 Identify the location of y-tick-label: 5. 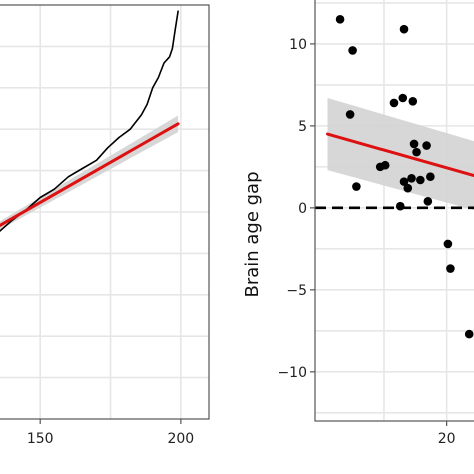
(302, 127).